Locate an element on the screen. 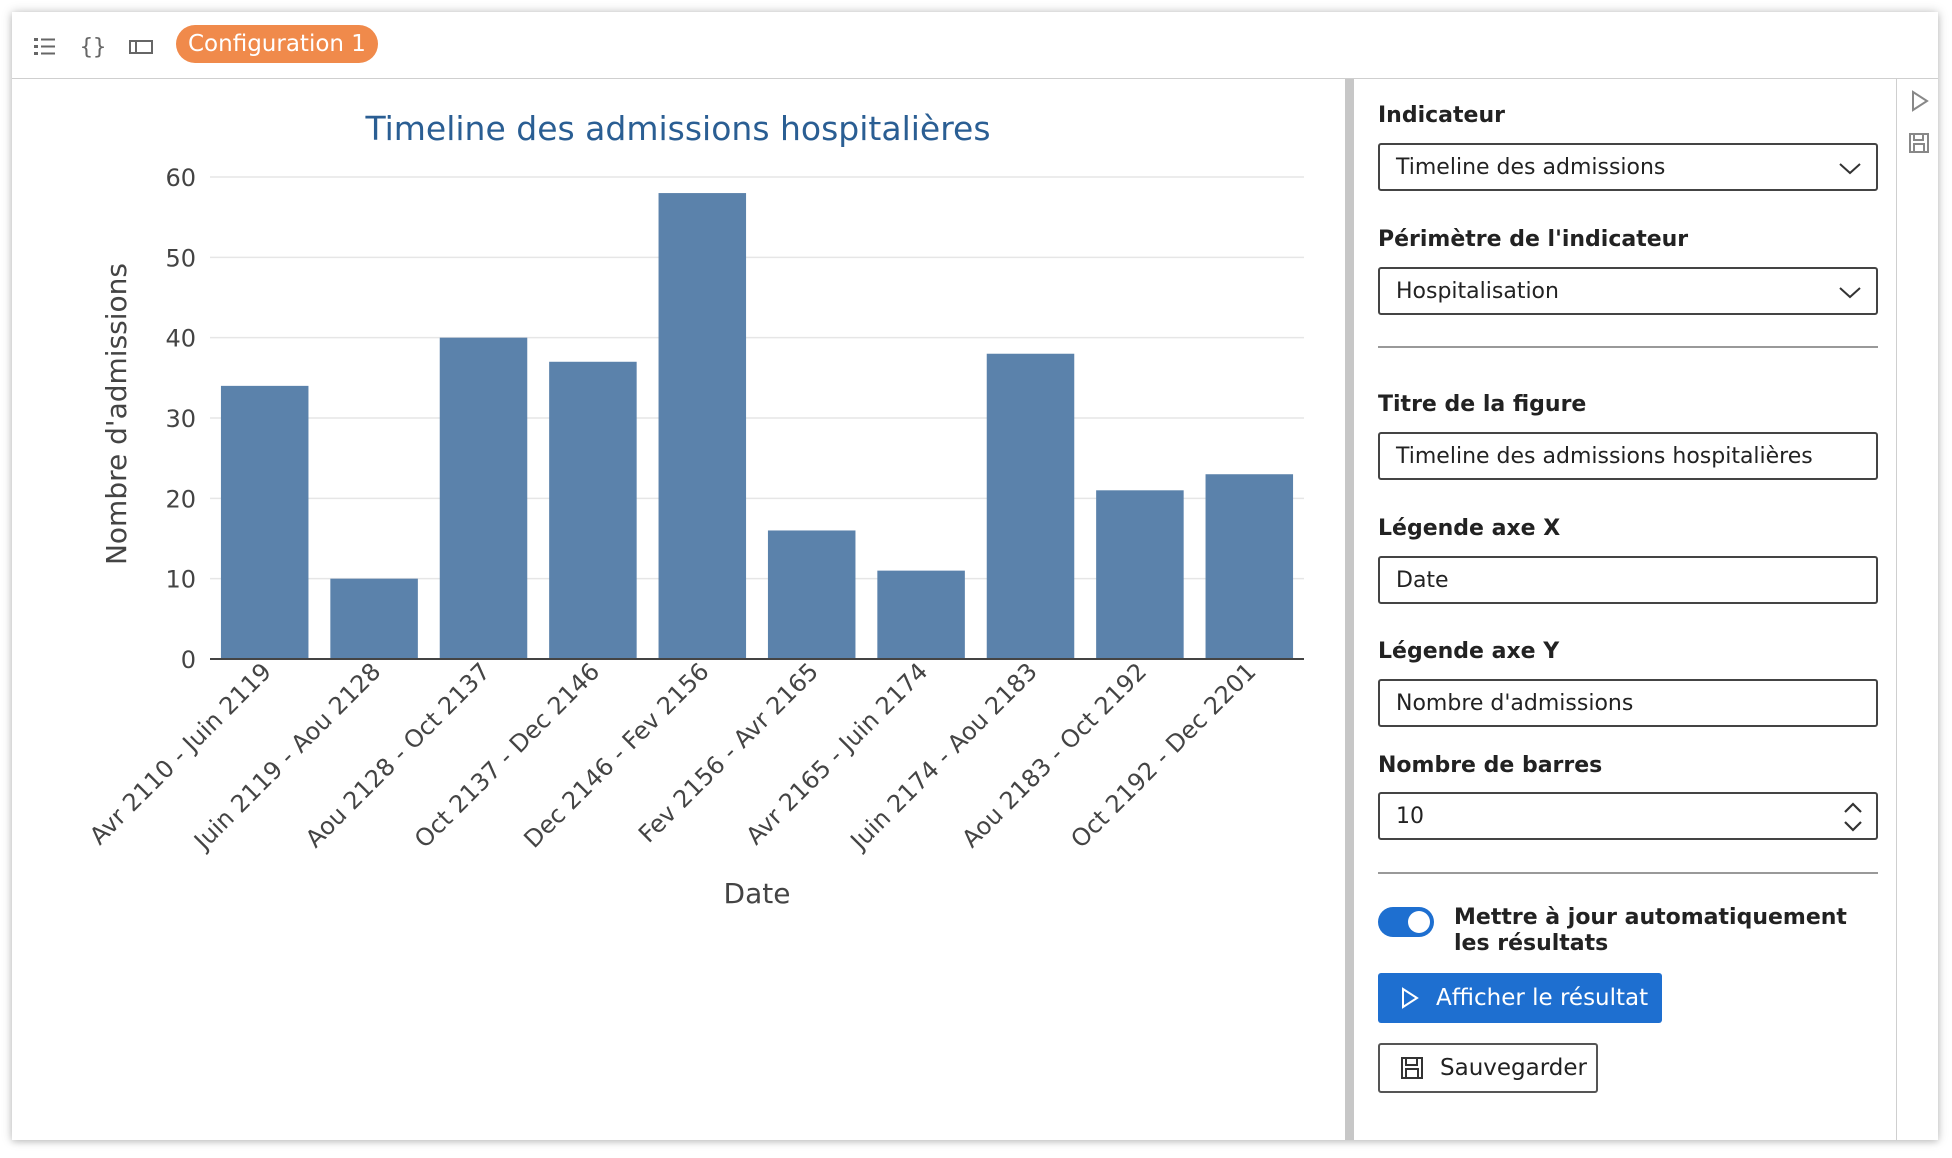 The width and height of the screenshot is (1952, 1158). bars-value: 10 is located at coordinates (1410, 816).